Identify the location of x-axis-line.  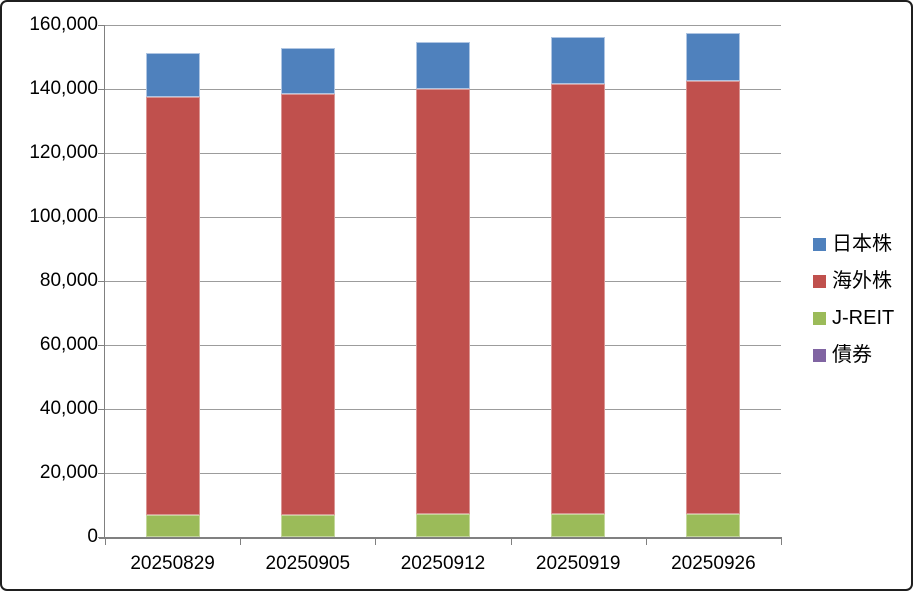
(440, 538).